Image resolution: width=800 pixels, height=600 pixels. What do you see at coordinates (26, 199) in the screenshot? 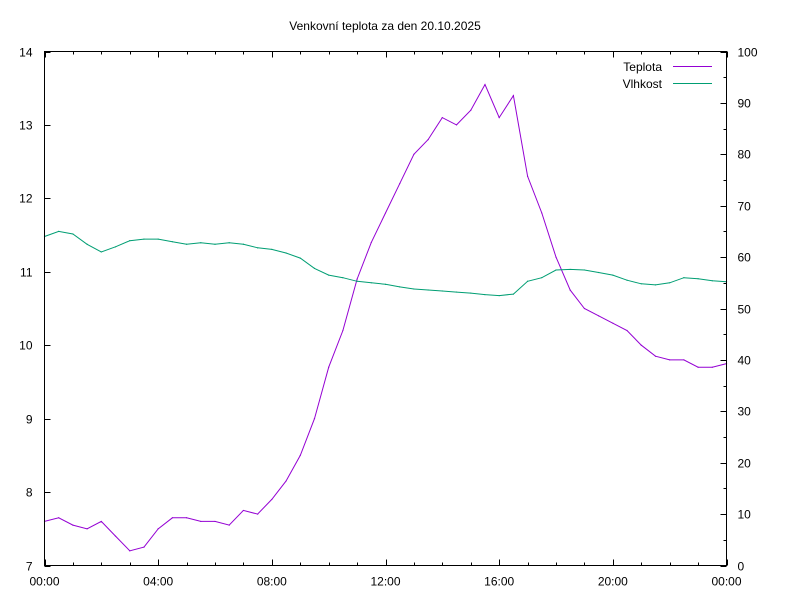
I see `y-tick-label: 12` at bounding box center [26, 199].